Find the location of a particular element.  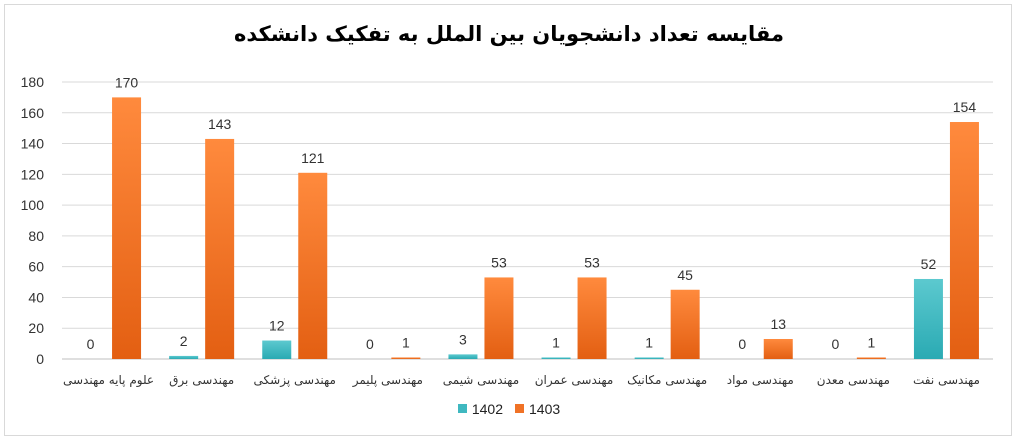

y-tick-label: 40 is located at coordinates (36, 297).